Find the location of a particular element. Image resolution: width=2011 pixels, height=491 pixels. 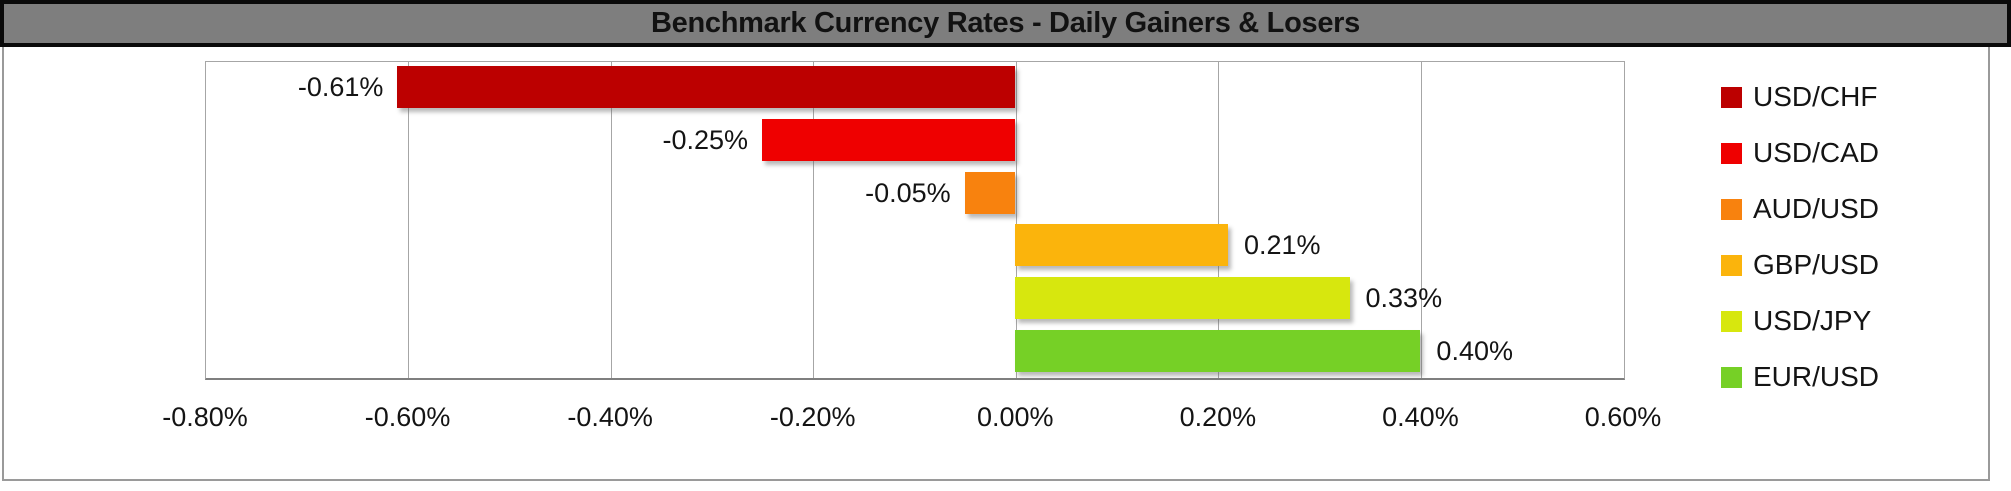

legend-label: USD/JPY is located at coordinates (1812, 320).